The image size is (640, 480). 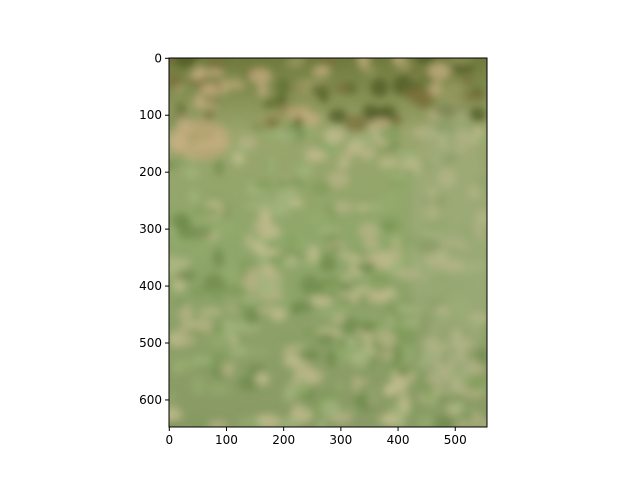 What do you see at coordinates (158, 58) in the screenshot?
I see `y-tick-label: 0` at bounding box center [158, 58].